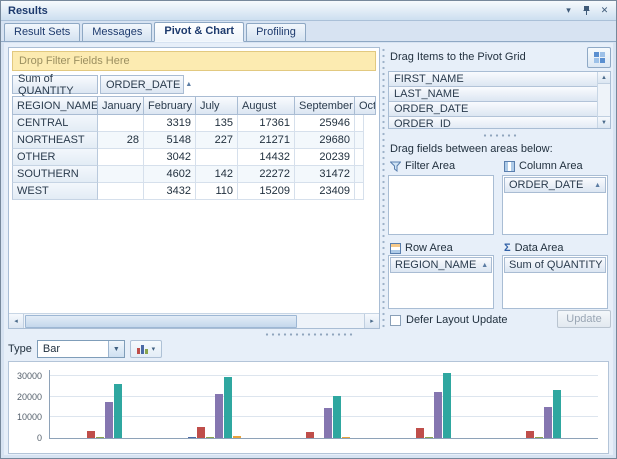 The image size is (617, 459). I want to click on tab-profiling: Profiling, so click(276, 32).